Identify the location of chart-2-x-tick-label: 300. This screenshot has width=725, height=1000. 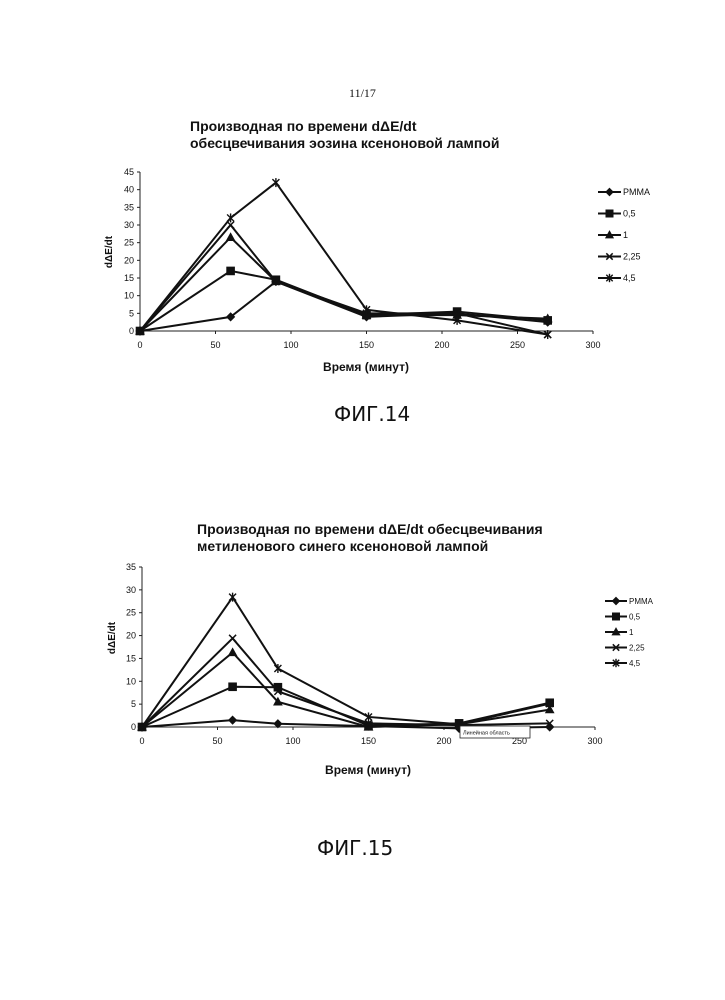
(594, 741).